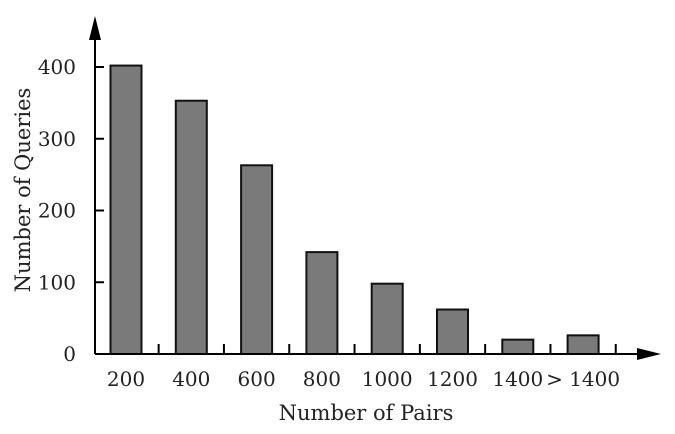 The height and width of the screenshot is (434, 675). Describe the element at coordinates (583, 345) in the screenshot. I see `bar-1400-plus` at that location.